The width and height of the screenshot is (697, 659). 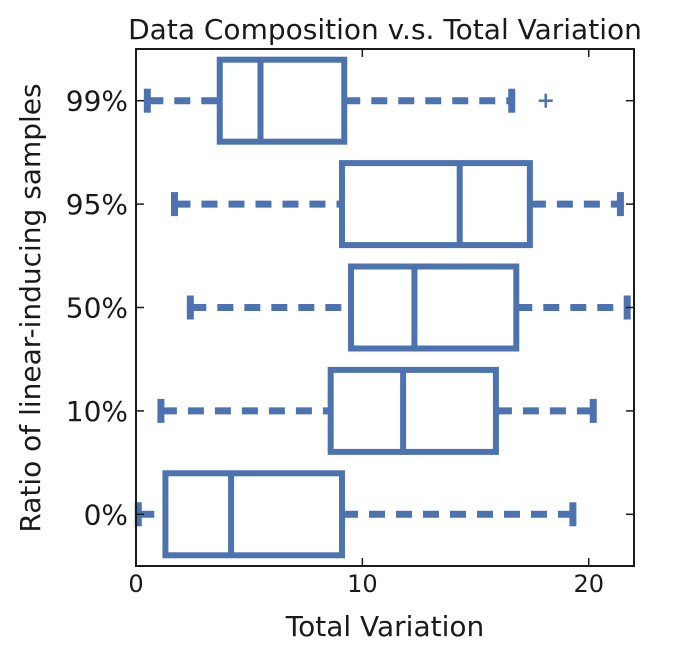 I want to click on box-10pct, so click(x=413, y=410).